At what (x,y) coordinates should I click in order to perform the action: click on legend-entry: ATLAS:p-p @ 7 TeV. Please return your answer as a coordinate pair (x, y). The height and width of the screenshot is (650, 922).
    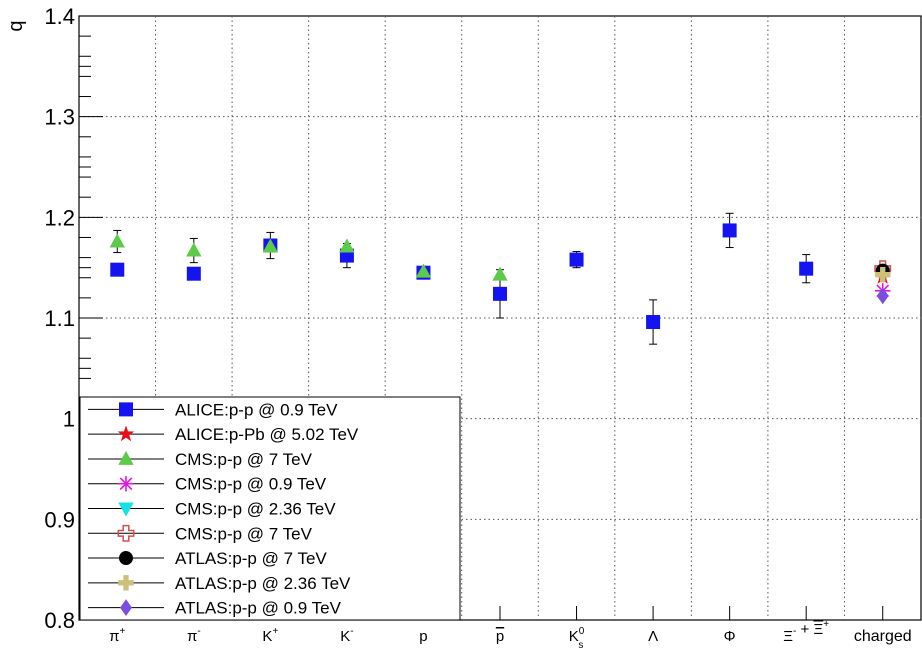
    Looking at the image, I should click on (207, 558).